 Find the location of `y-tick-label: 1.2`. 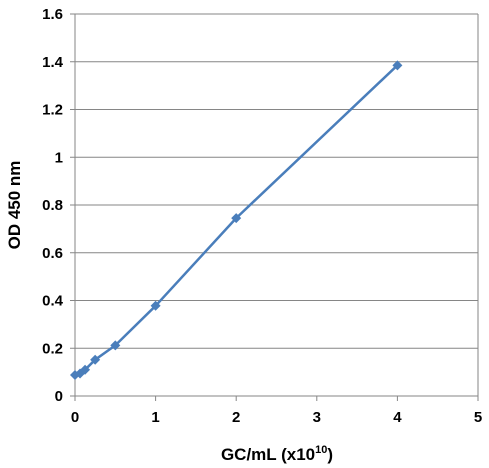

y-tick-label: 1.2 is located at coordinates (52, 110).